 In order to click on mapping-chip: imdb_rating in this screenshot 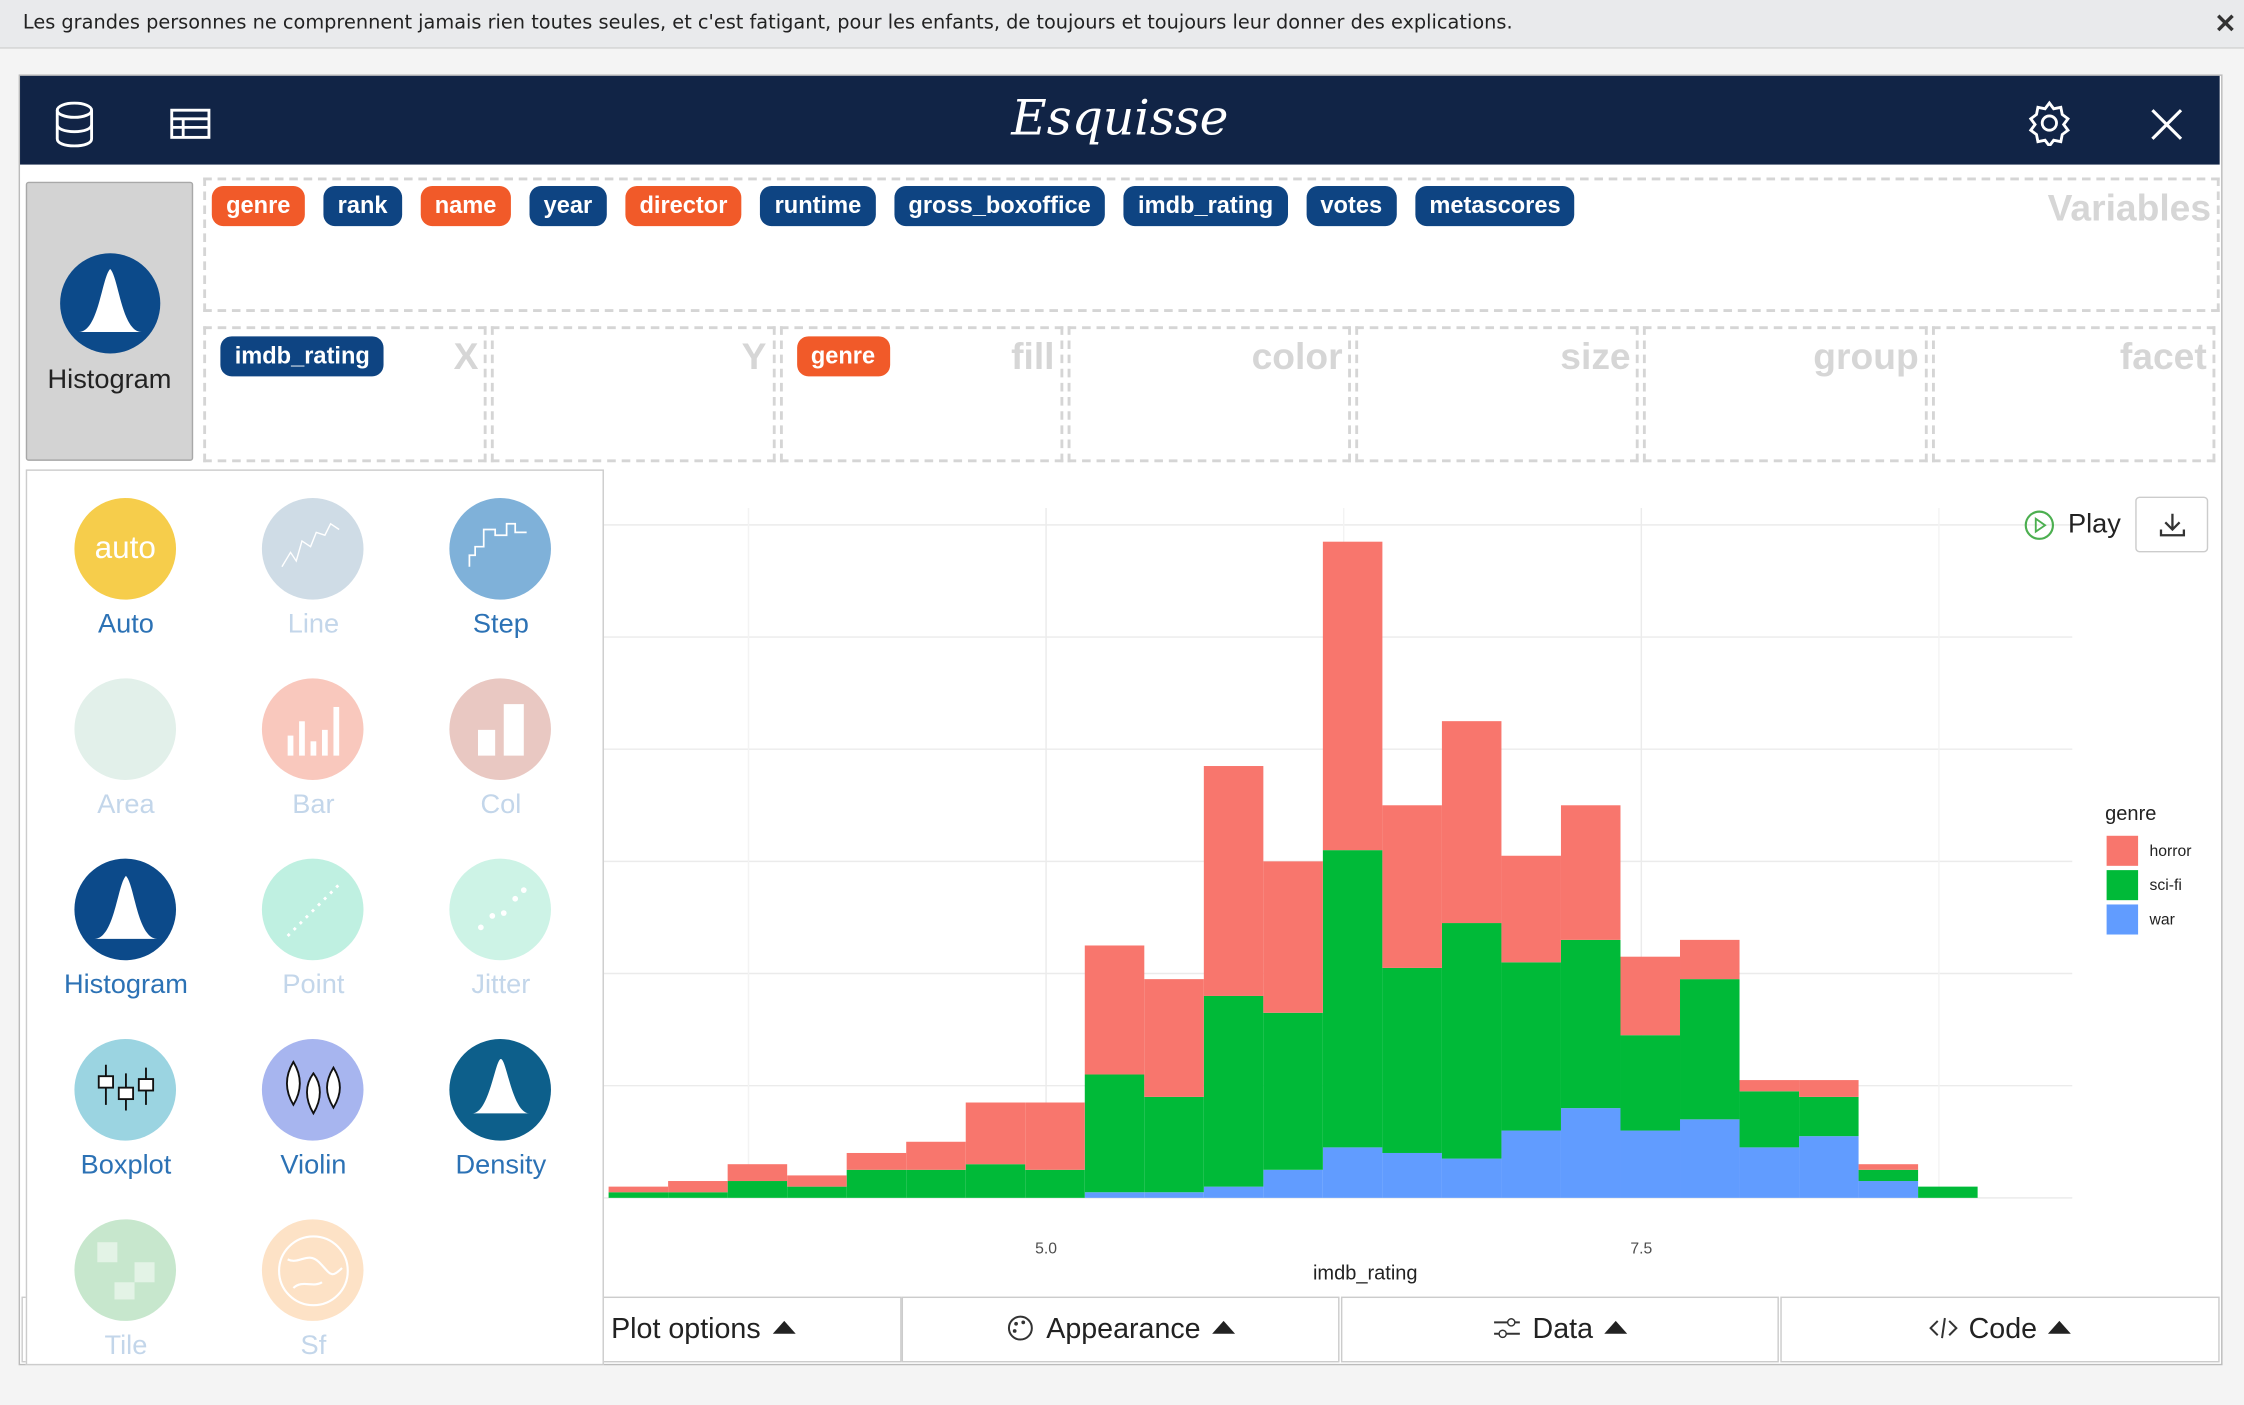, I will do `click(302, 356)`.